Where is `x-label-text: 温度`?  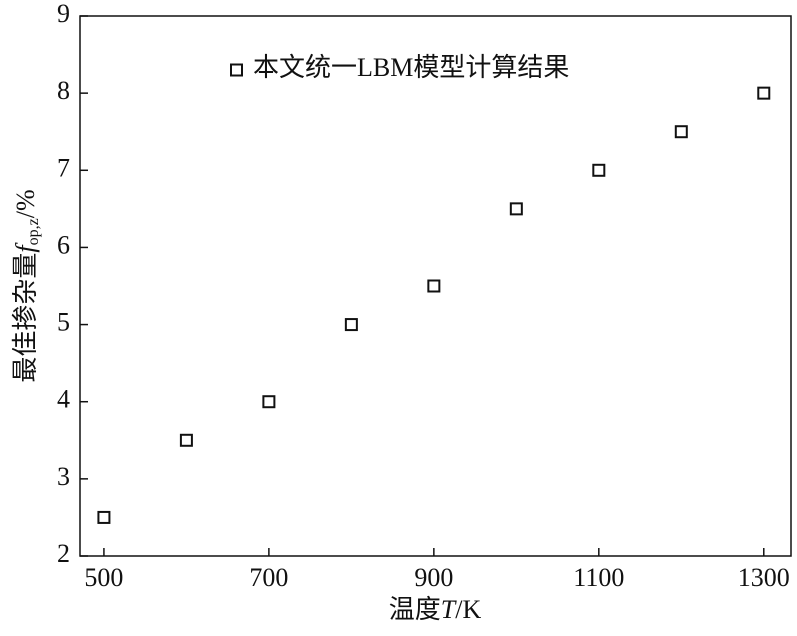
x-label-text: 温度 is located at coordinates (415, 609).